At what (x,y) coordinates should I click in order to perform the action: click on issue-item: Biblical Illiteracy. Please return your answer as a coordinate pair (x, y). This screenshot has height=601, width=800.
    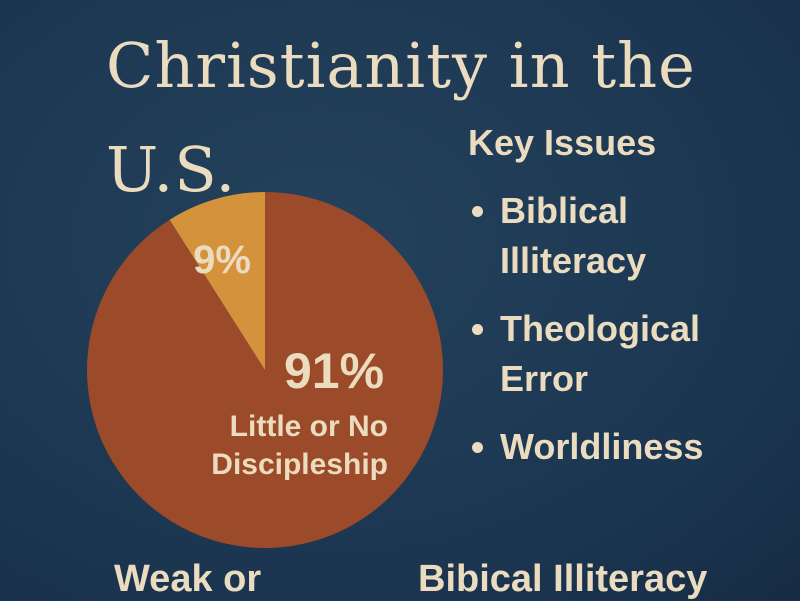
    Looking at the image, I should click on (593, 236).